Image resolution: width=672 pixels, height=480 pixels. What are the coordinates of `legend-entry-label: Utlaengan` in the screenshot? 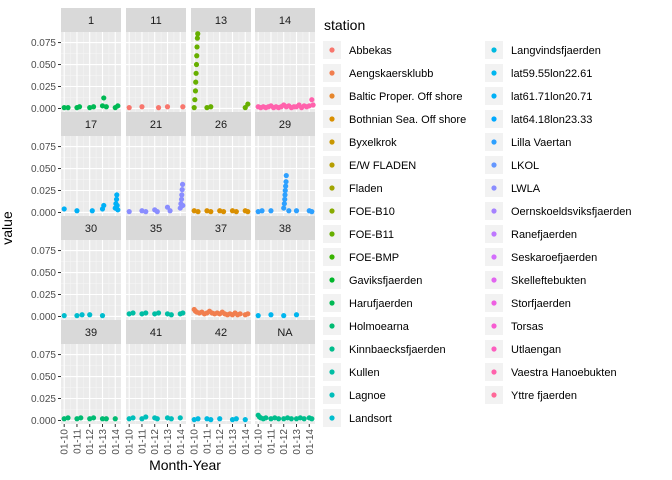 It's located at (536, 350).